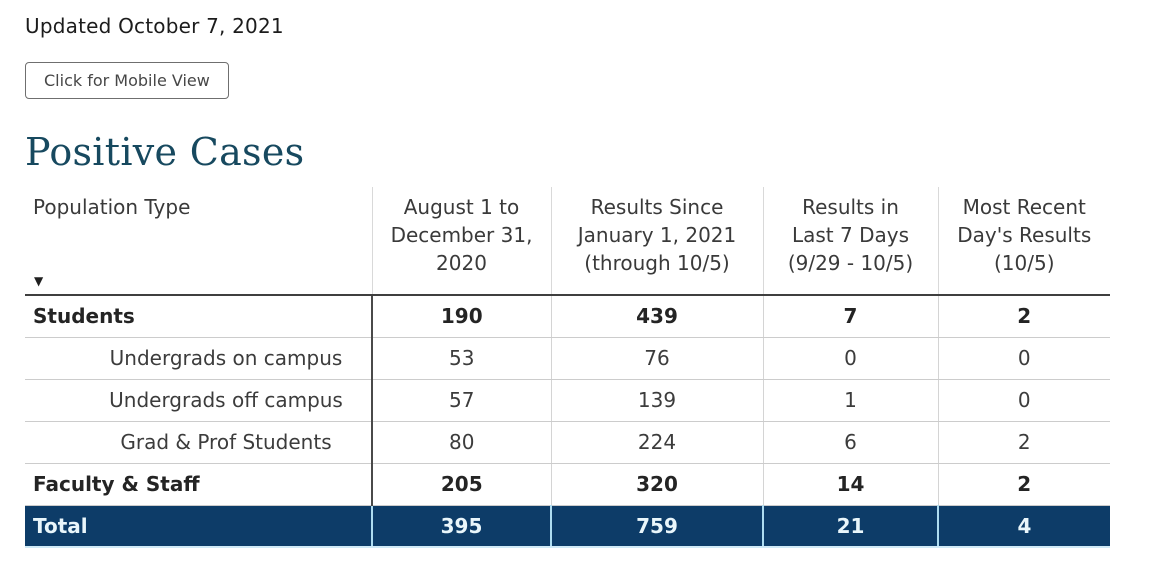 The image size is (1155, 586). What do you see at coordinates (656, 526) in the screenshot?
I see `cell-value: 759` at bounding box center [656, 526].